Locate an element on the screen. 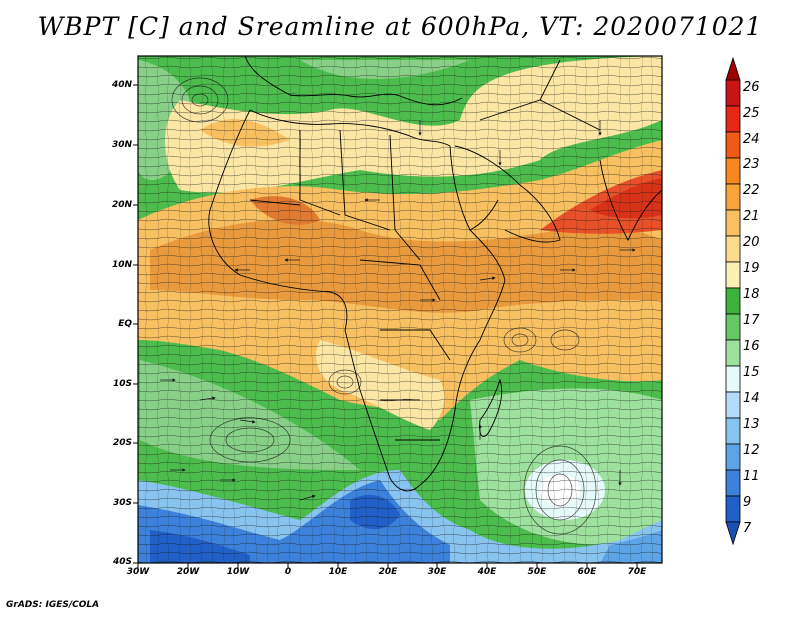 The image size is (800, 618). lon-label: 20E is located at coordinates (388, 572).